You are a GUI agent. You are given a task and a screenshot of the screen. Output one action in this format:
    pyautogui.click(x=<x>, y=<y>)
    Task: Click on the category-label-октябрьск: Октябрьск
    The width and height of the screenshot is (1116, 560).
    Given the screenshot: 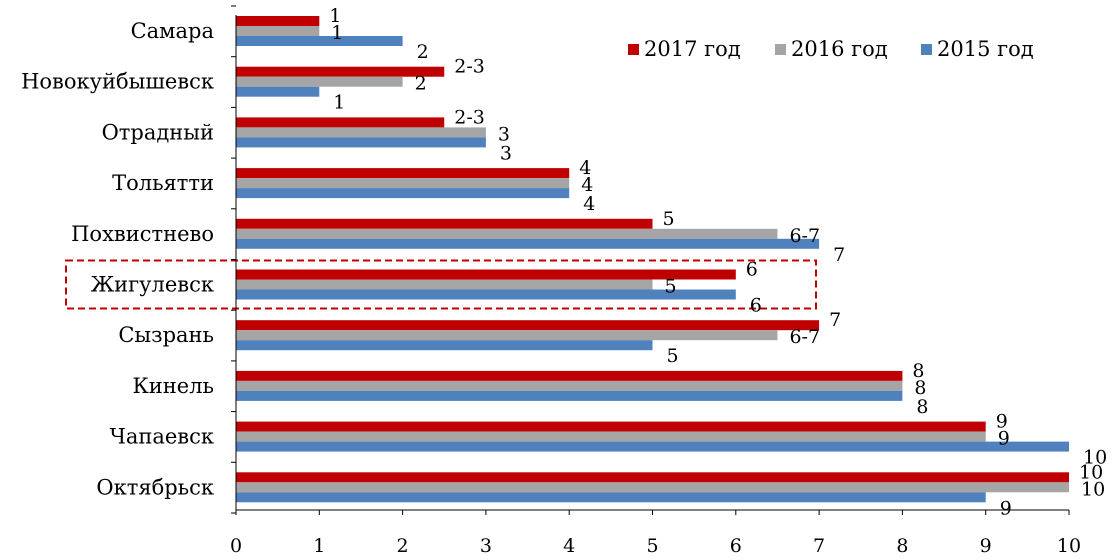 What is the action you would take?
    pyautogui.click(x=155, y=487)
    